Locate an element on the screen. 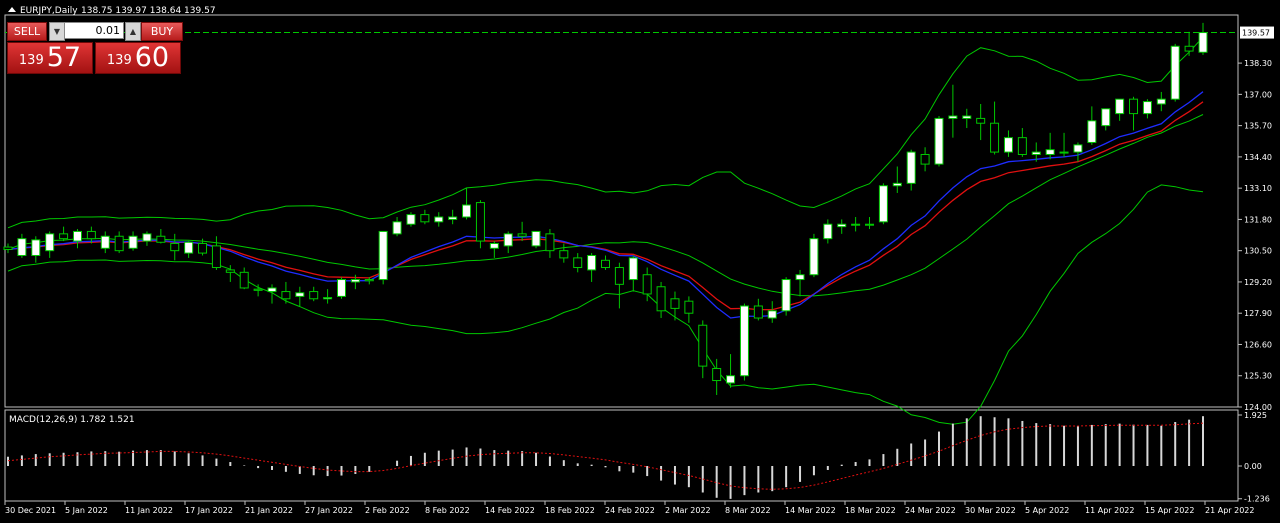  lot-size-input is located at coordinates (94, 30).